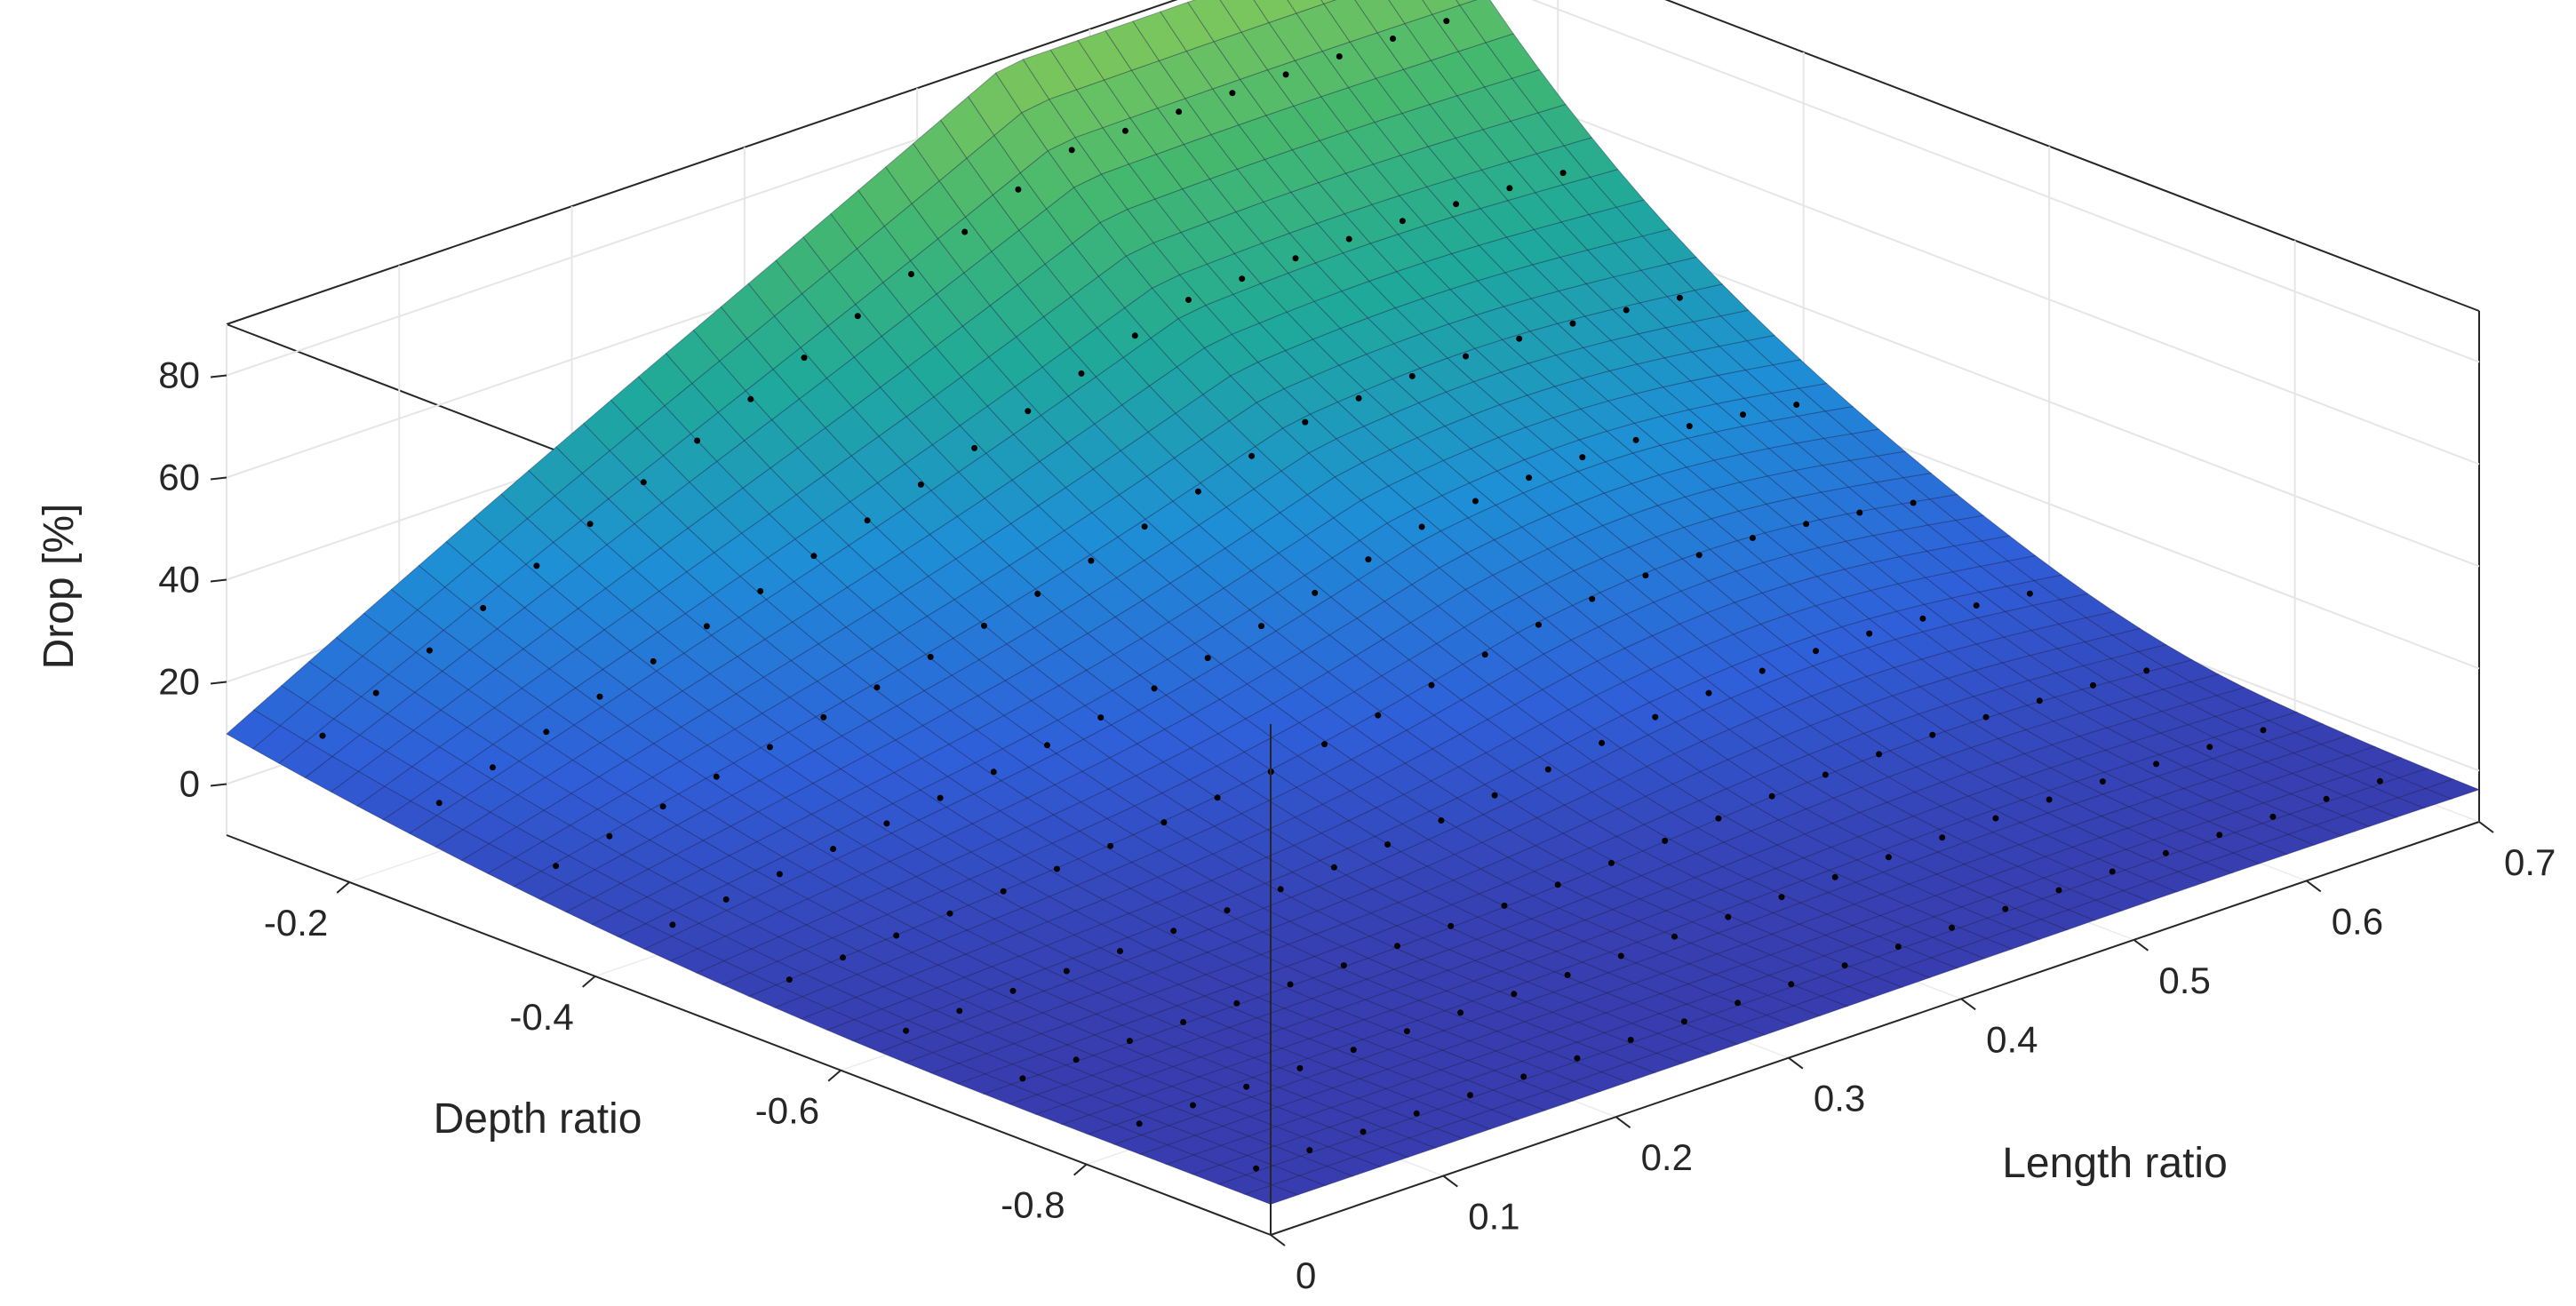 The height and width of the screenshot is (1306, 2576). Describe the element at coordinates (2357, 921) in the screenshot. I see `x-tick-label: 0.6` at that location.